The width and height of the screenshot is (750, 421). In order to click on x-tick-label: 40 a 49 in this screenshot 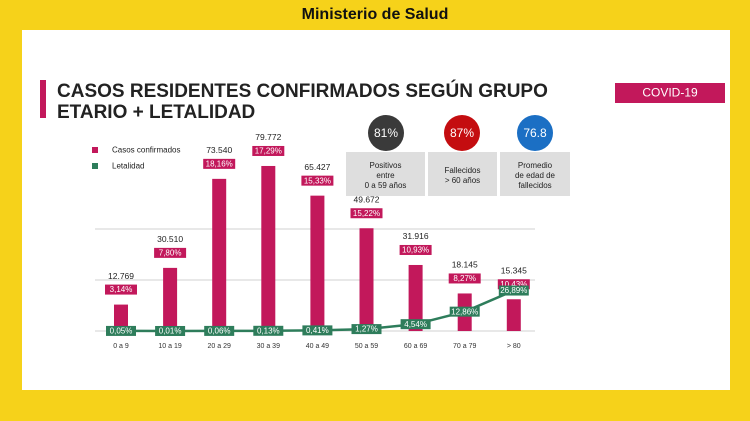, I will do `click(317, 346)`.